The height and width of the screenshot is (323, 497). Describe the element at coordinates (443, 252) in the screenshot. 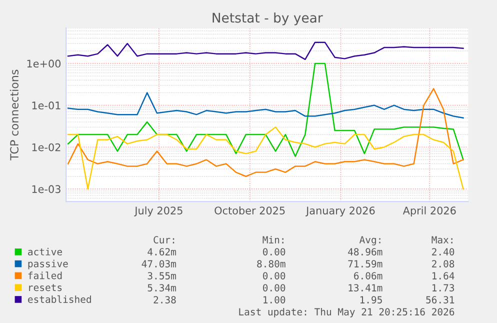

I see `text: 2.40` at that location.